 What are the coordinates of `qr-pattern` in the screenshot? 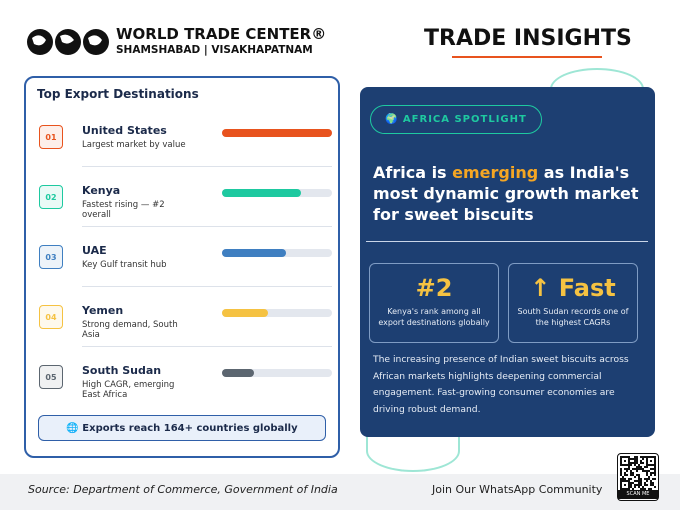 It's located at (638, 473).